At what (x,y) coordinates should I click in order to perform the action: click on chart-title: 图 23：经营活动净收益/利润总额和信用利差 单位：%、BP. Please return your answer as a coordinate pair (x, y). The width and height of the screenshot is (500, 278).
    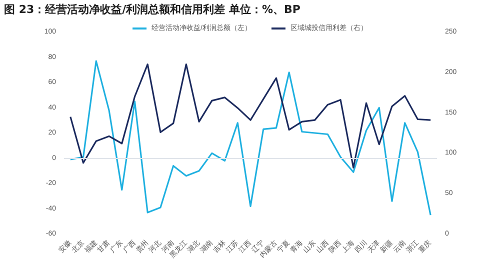
    Looking at the image, I should click on (152, 9).